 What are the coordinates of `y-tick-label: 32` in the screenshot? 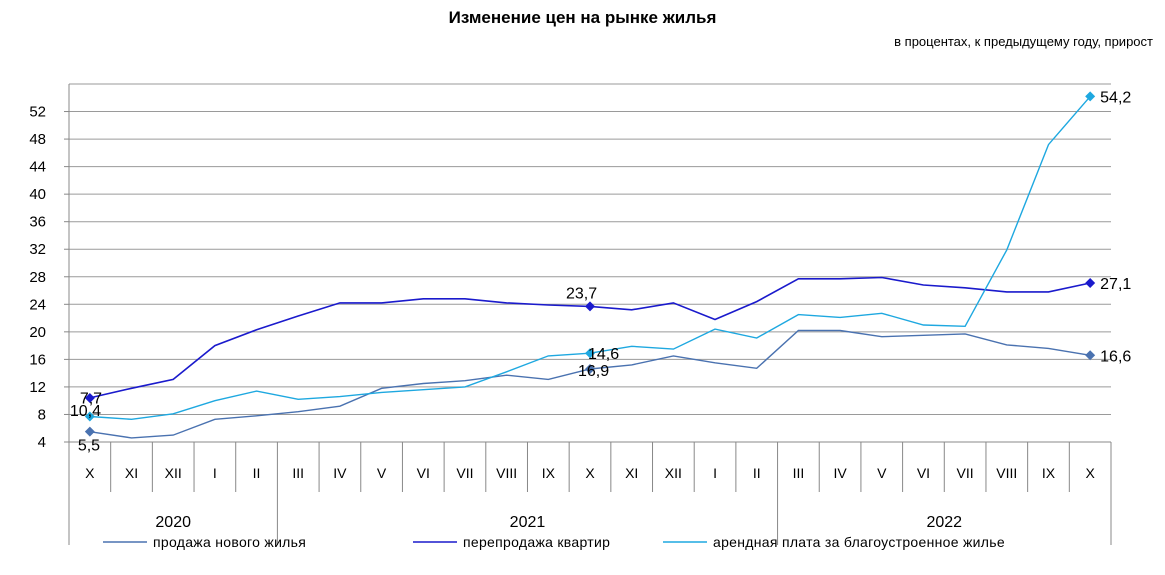 It's located at (37, 249).